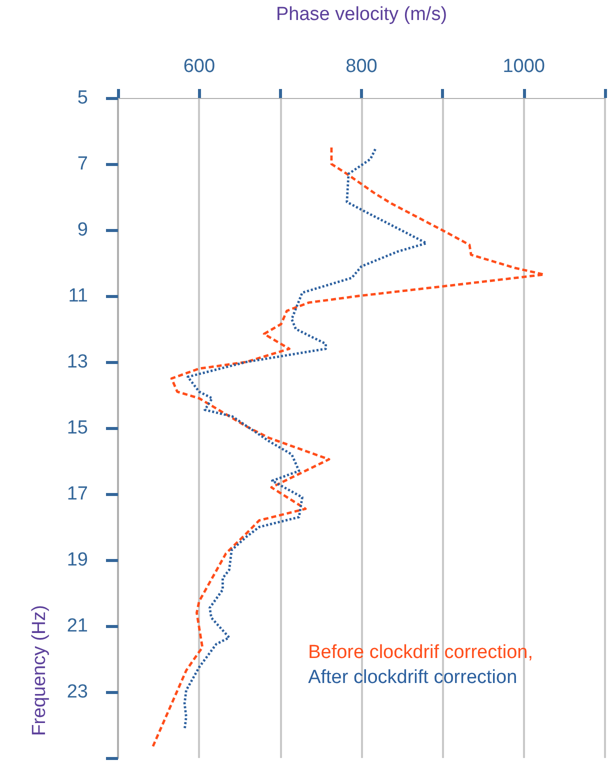  What do you see at coordinates (420, 652) in the screenshot?
I see `text: Before clockdrif correction,` at bounding box center [420, 652].